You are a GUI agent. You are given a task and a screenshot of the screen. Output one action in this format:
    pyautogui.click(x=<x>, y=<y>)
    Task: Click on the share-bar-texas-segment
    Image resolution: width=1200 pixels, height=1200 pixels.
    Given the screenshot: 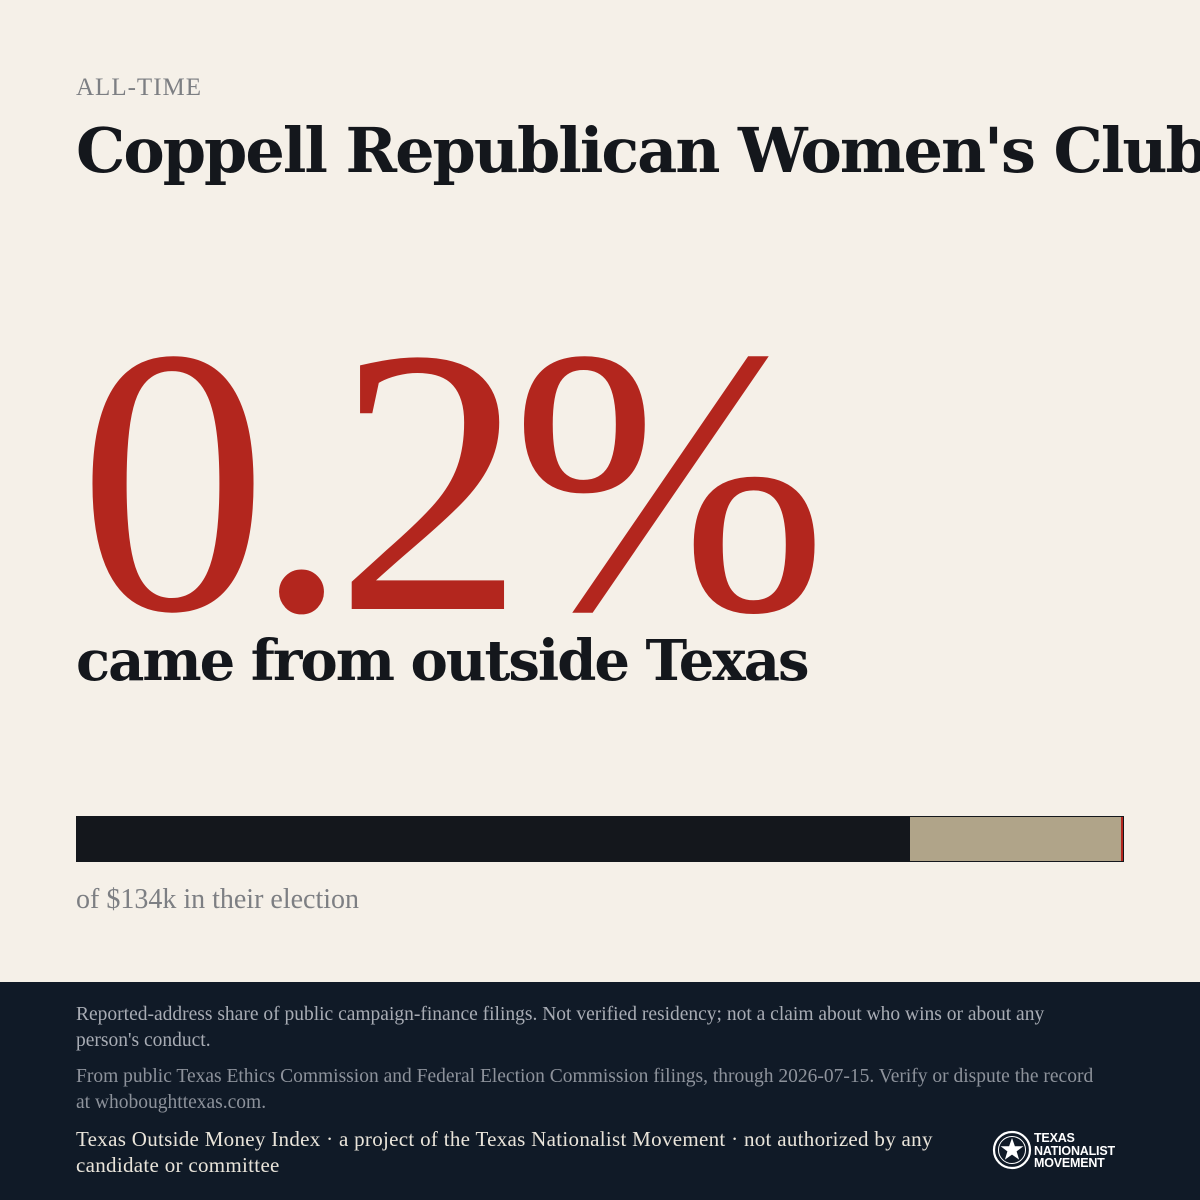 What is the action you would take?
    pyautogui.click(x=493, y=839)
    